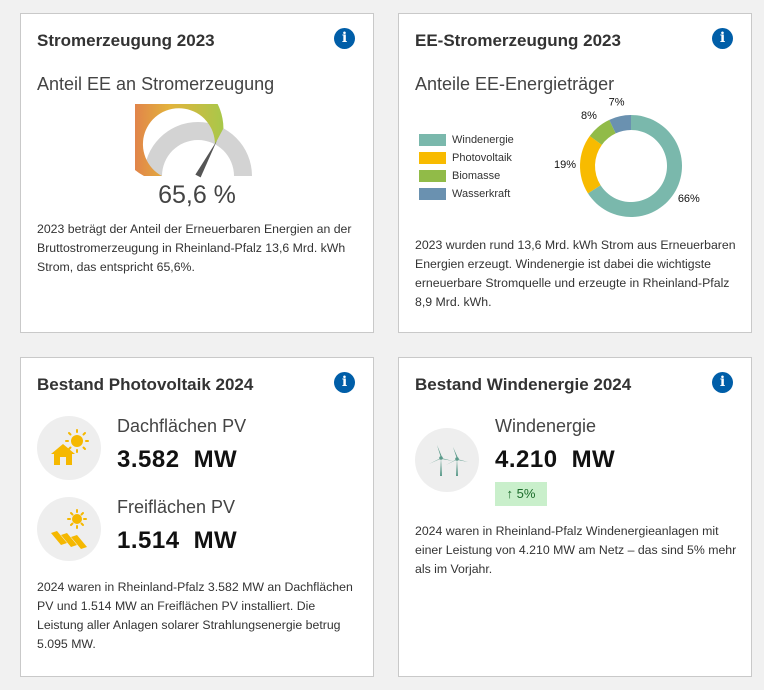 This screenshot has height=690, width=764. What do you see at coordinates (182, 426) in the screenshot?
I see `dachflaechen-label: Dachflächen PV` at bounding box center [182, 426].